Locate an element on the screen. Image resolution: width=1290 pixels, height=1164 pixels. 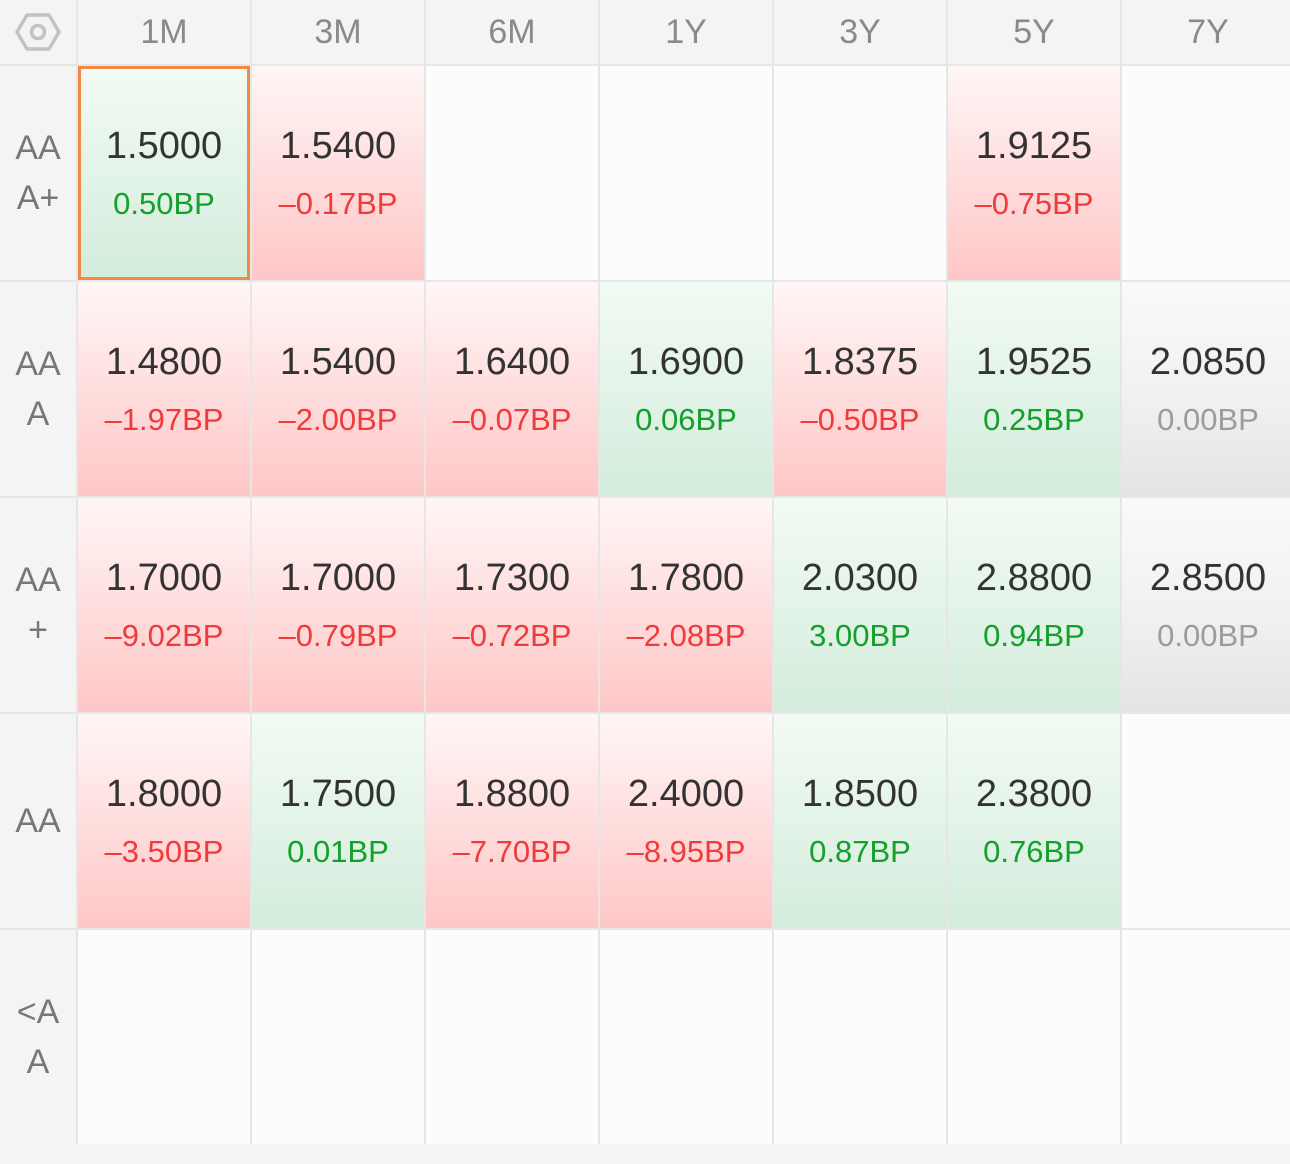
yield-value: 2.4000 is located at coordinates (686, 794).